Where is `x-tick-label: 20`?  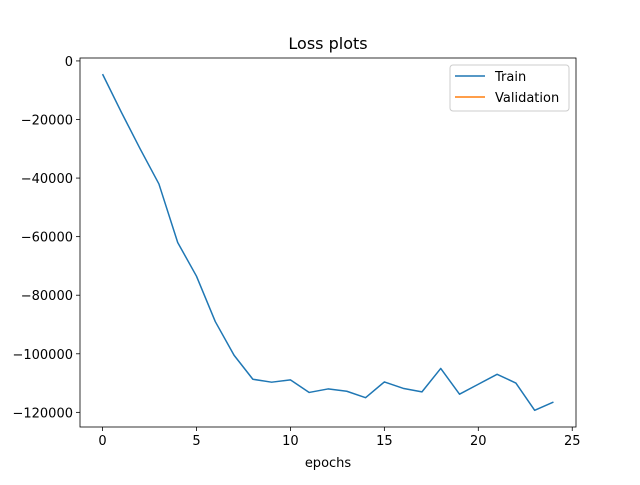 x-tick-label: 20 is located at coordinates (478, 441).